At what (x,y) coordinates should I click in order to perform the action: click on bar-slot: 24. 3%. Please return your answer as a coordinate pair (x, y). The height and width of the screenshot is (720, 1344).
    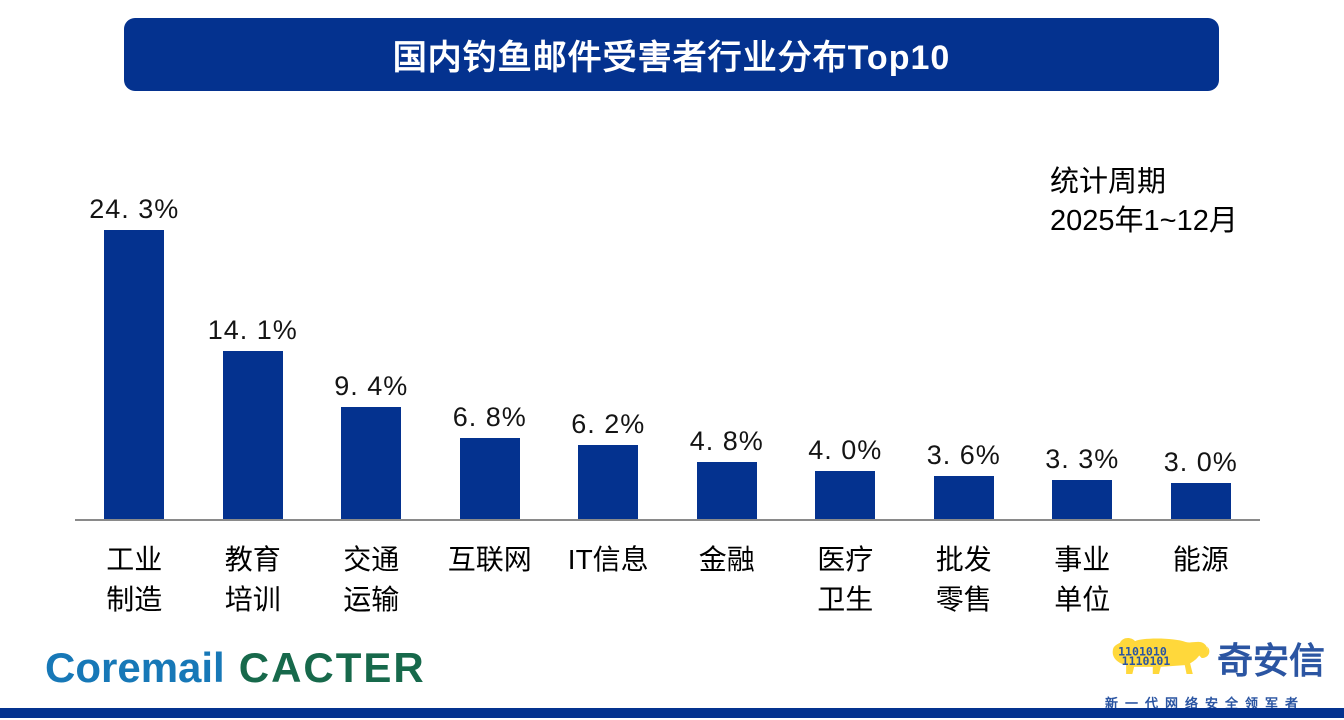
    Looking at the image, I should click on (134, 354).